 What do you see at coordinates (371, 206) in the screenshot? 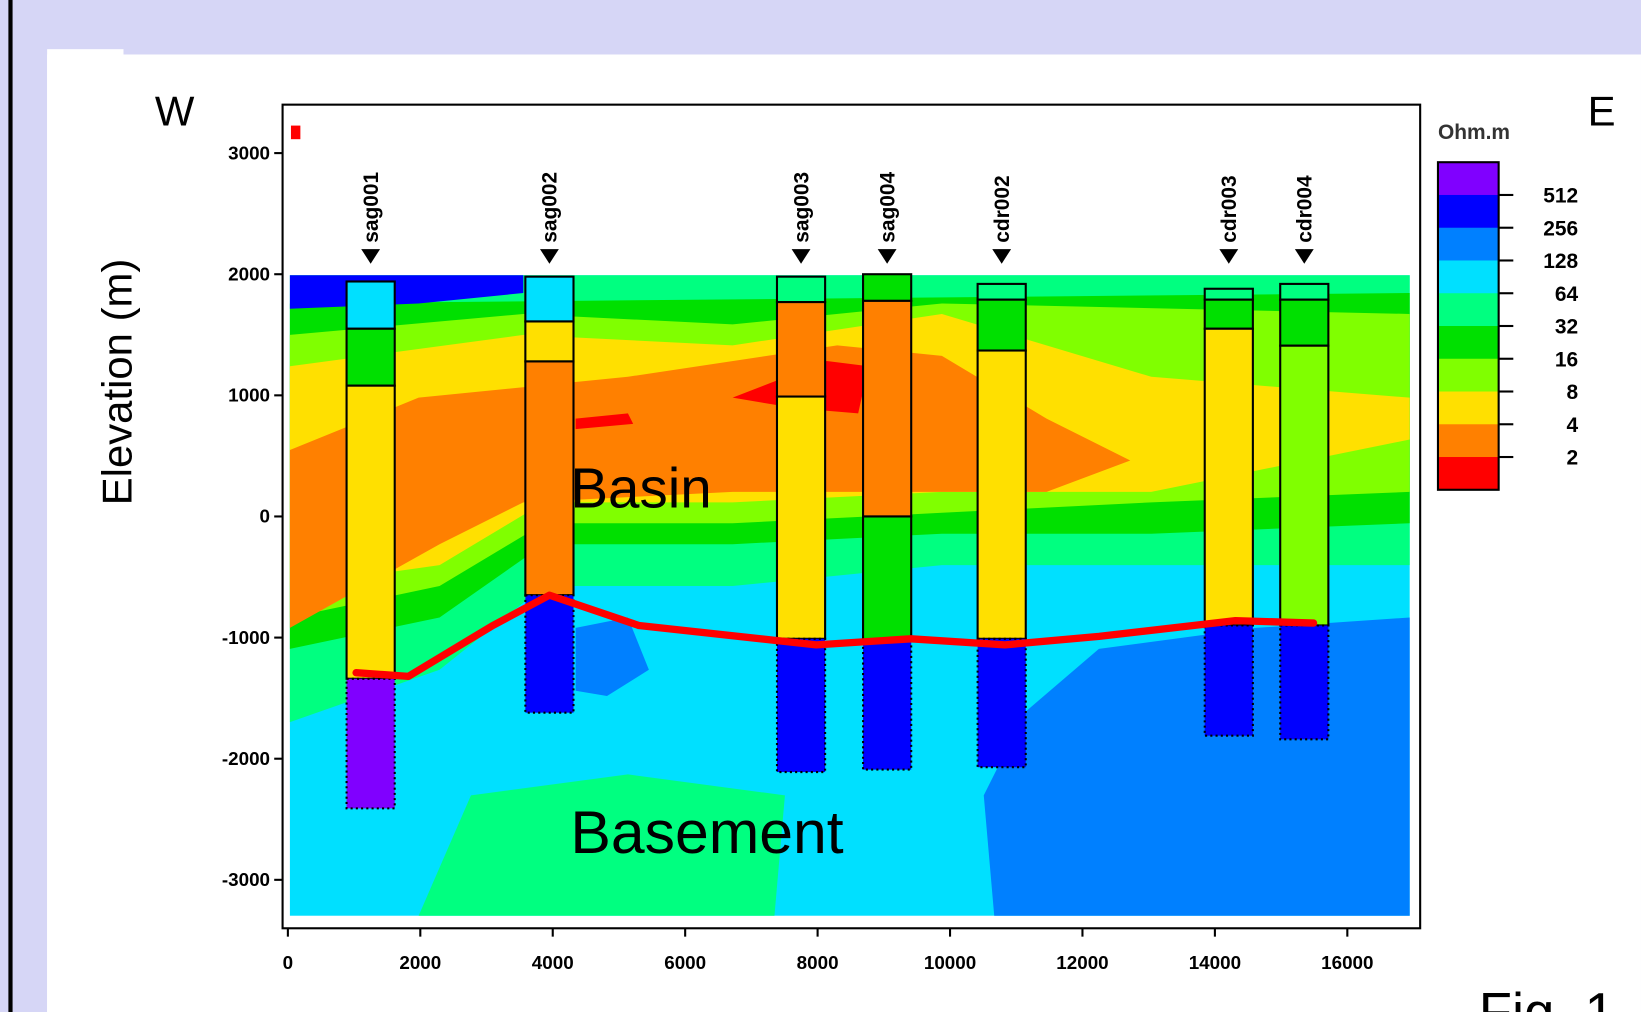
I see `well-name: sag001` at bounding box center [371, 206].